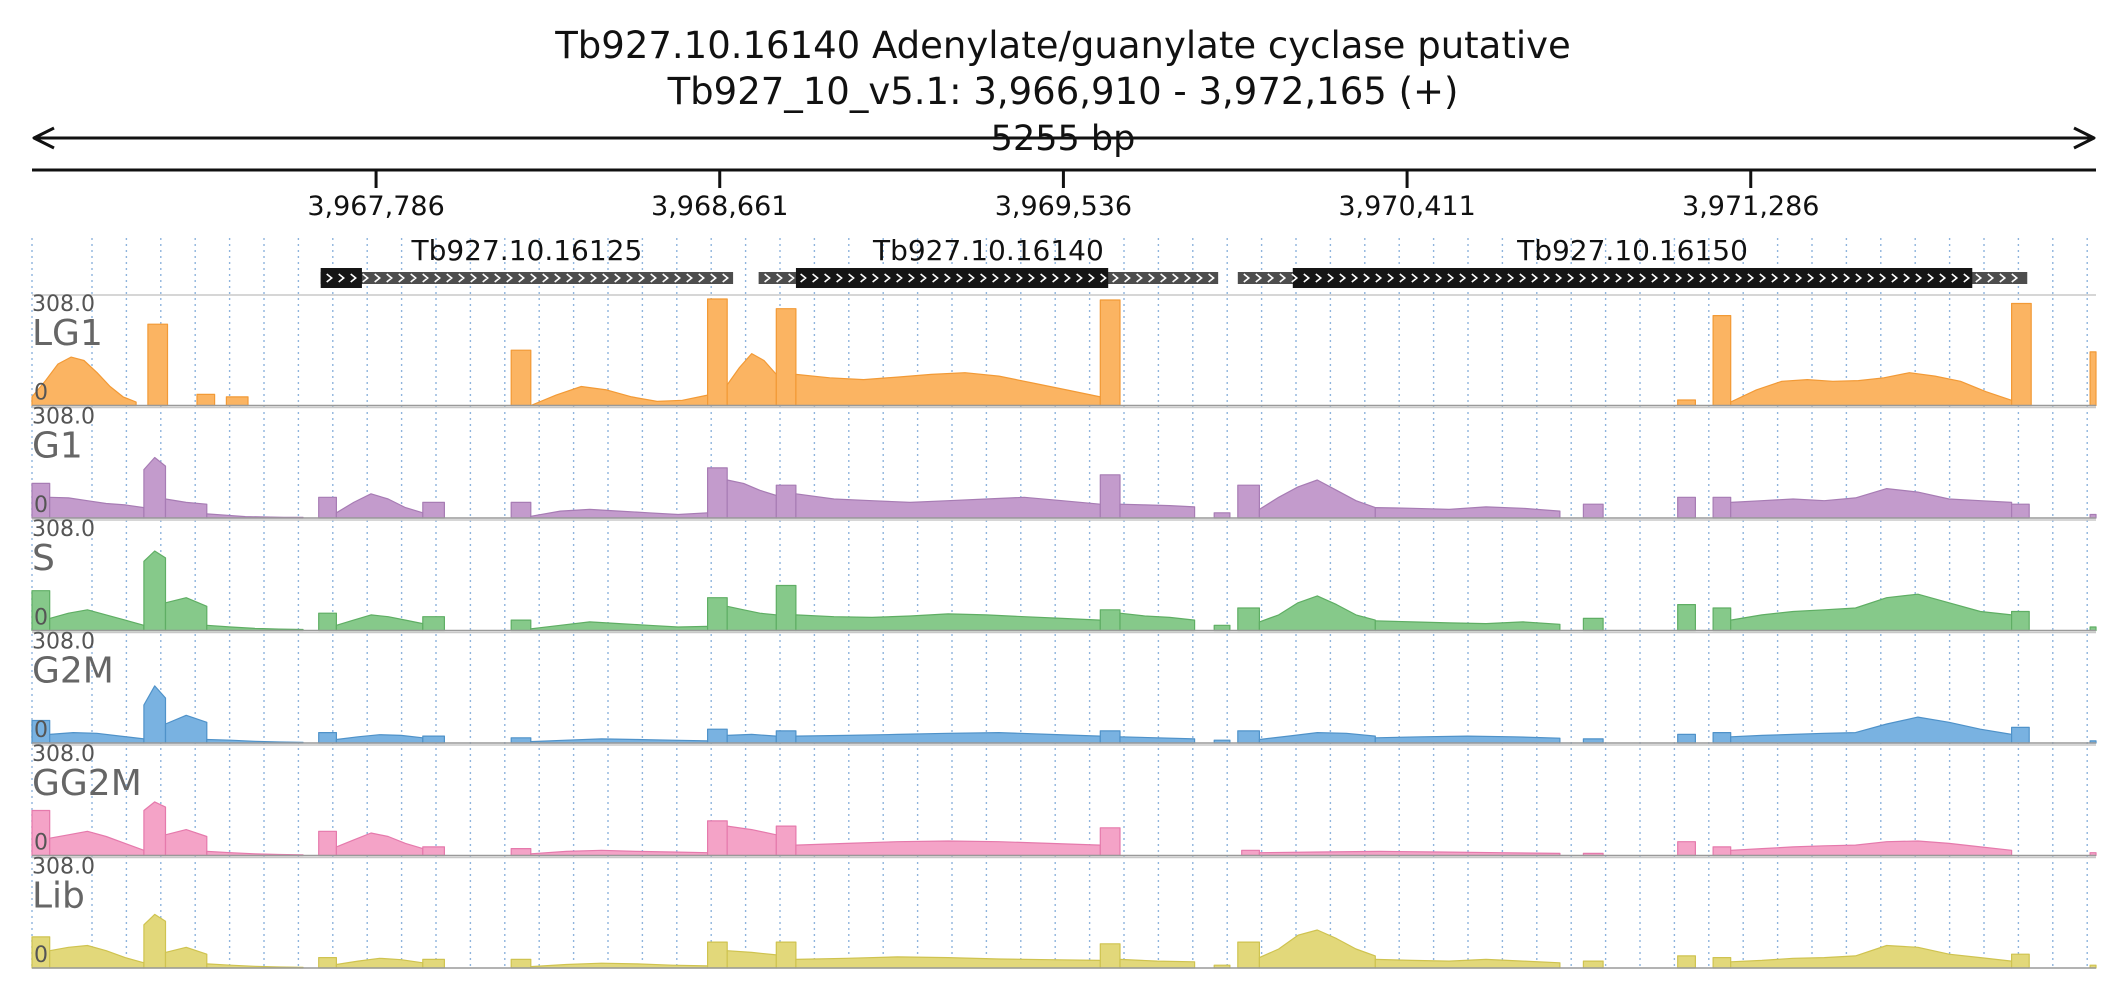 This screenshot has width=2126, height=1000. Describe the element at coordinates (1406, 206) in the screenshot. I see `x-tick-label: 3,970,411` at that location.